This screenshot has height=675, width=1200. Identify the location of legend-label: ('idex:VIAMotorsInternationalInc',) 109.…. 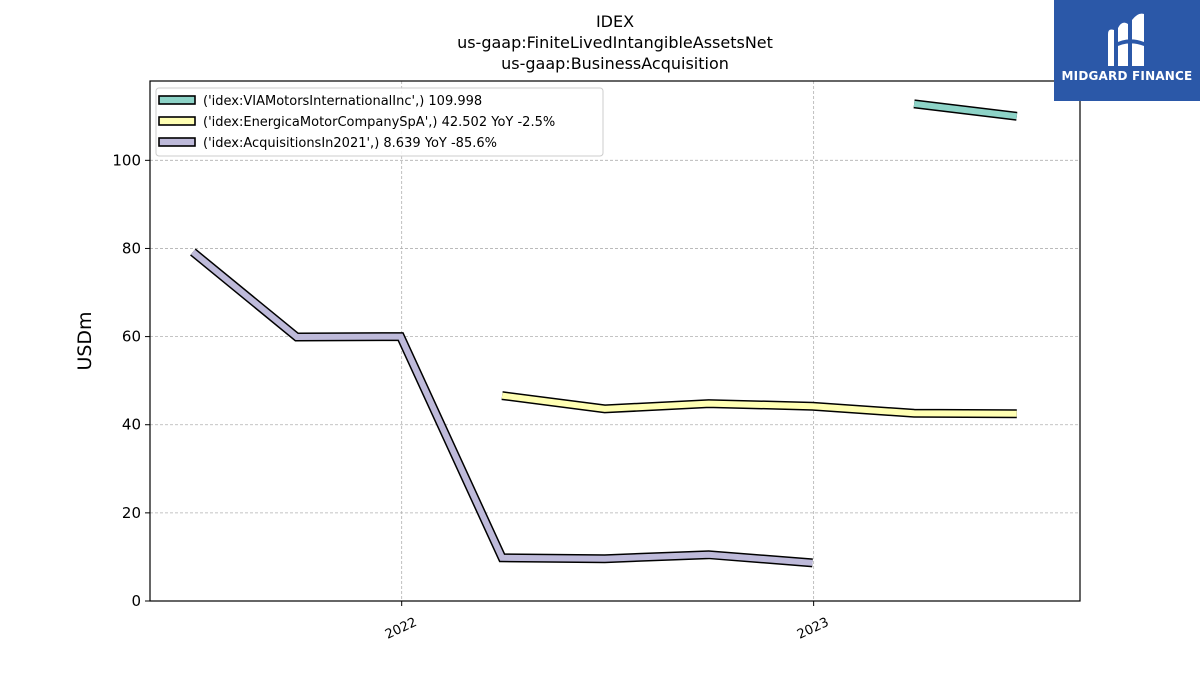
(342, 101).